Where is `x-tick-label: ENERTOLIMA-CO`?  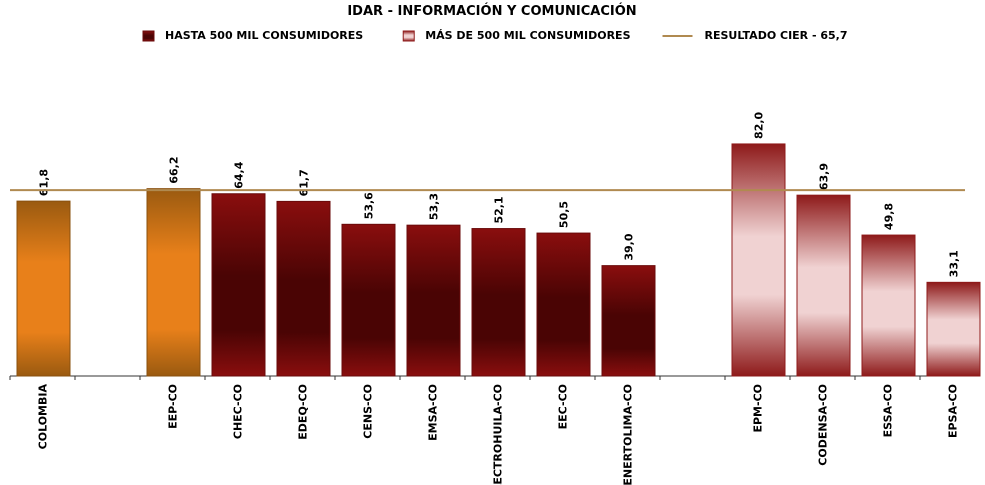 x-tick-label: ENERTOLIMA-CO is located at coordinates (628, 434).